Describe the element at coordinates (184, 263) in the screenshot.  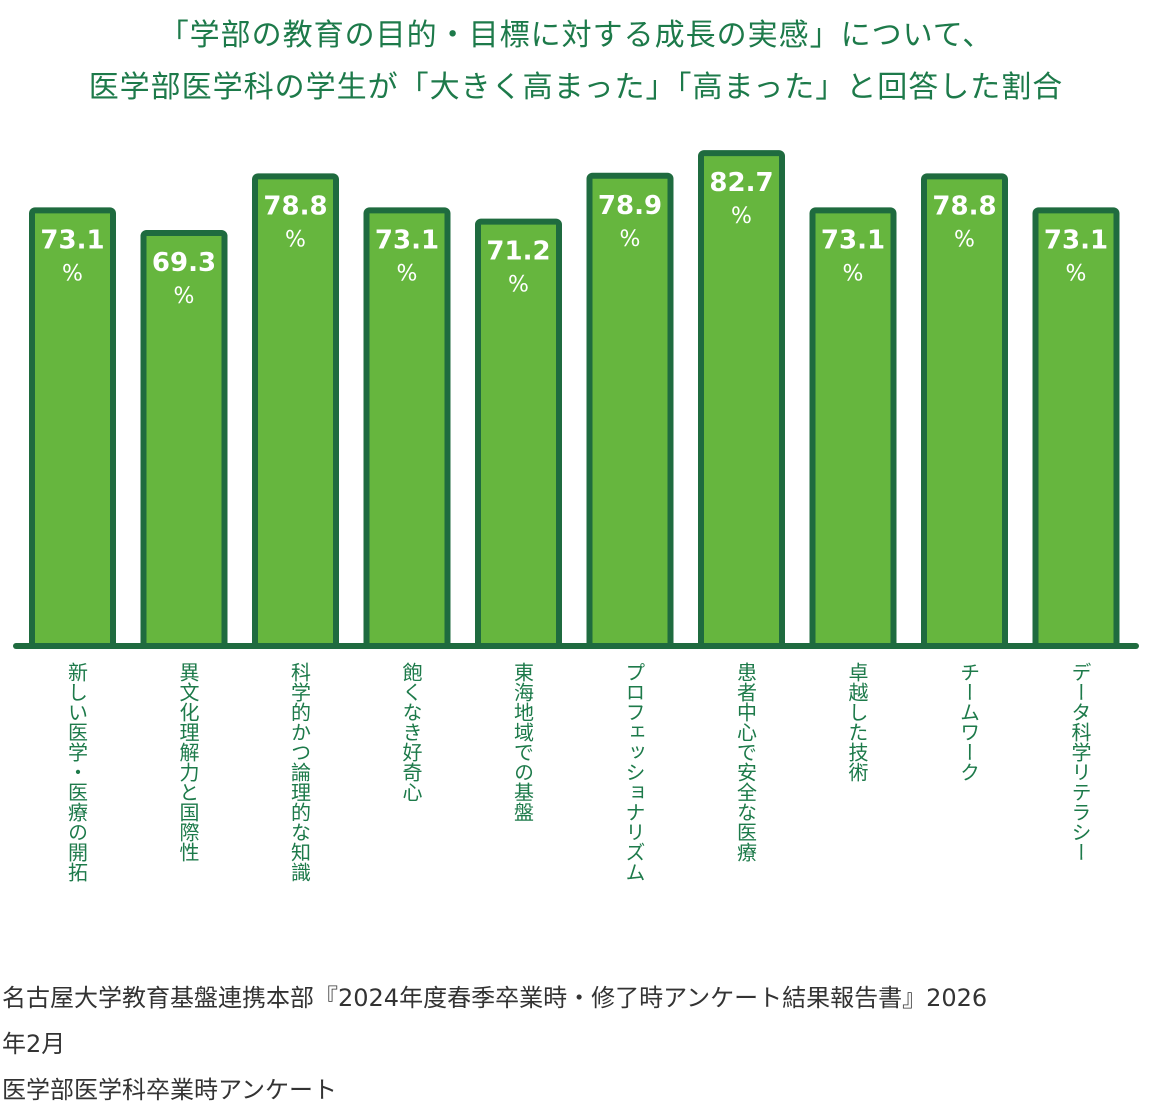
I see `bar-value-label: 69.3` at that location.